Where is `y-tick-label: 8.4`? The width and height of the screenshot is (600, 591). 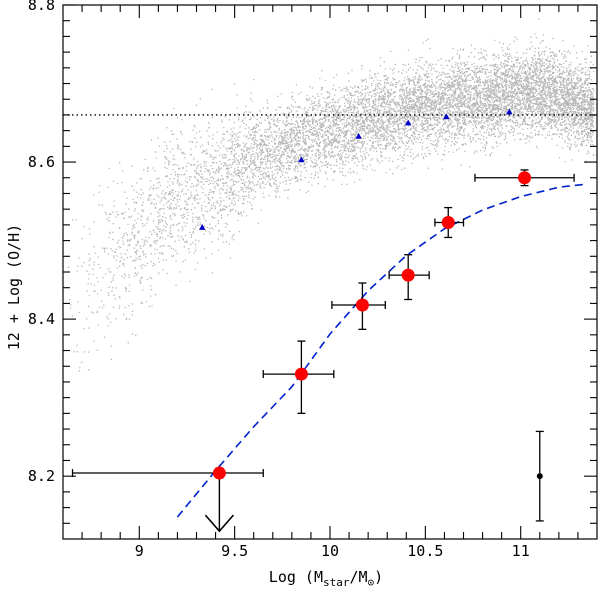
y-tick-label: 8.4 is located at coordinates (41, 319).